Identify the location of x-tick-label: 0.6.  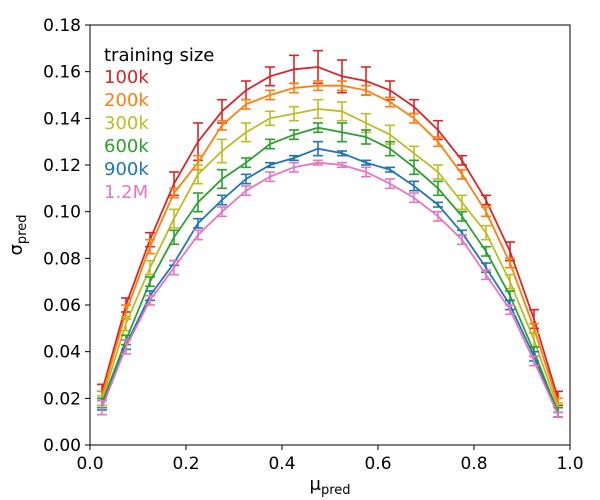
(377, 464).